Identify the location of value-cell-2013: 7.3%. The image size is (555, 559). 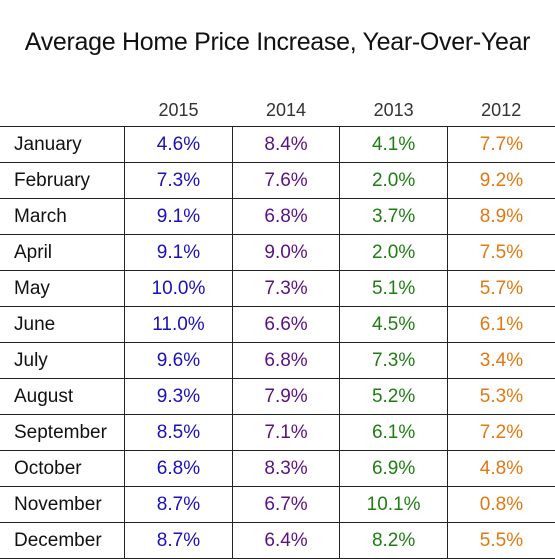
(393, 360).